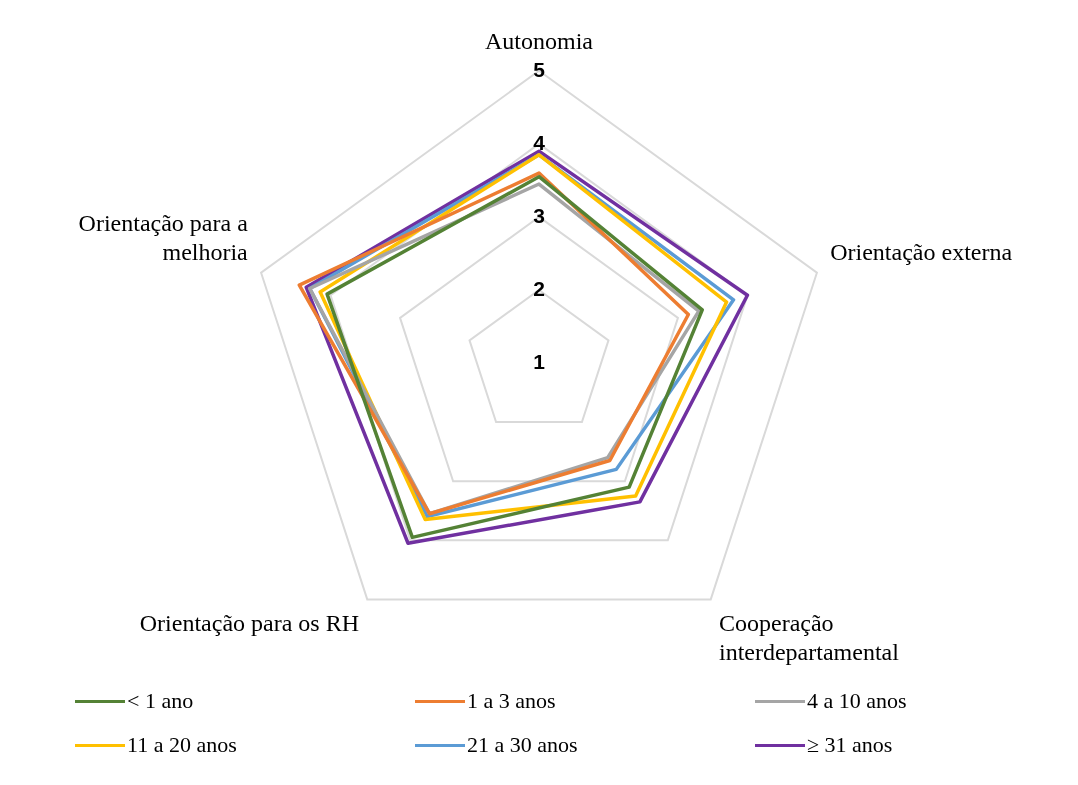 This screenshot has width=1078, height=785. What do you see at coordinates (921, 252) in the screenshot?
I see `spoke-label: Orientação externa` at bounding box center [921, 252].